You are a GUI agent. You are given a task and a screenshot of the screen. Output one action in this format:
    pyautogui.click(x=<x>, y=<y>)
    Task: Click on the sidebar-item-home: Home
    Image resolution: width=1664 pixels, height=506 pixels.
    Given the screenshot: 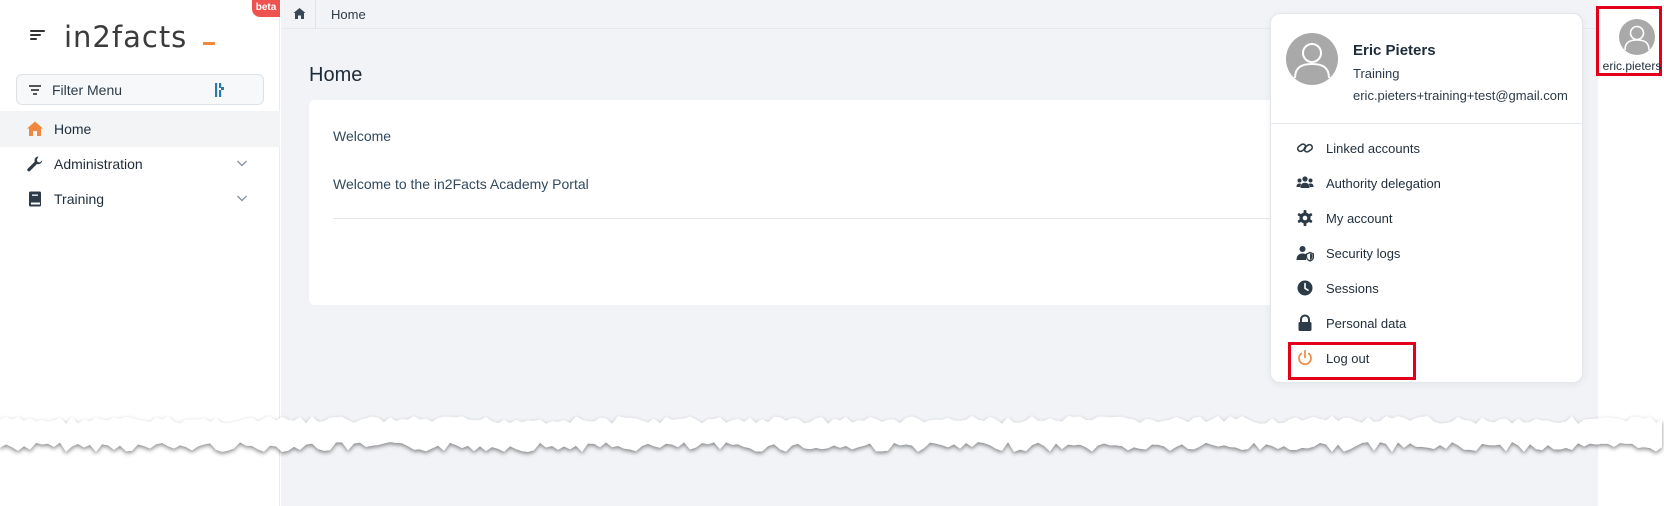 What is the action you would take?
    pyautogui.click(x=140, y=129)
    